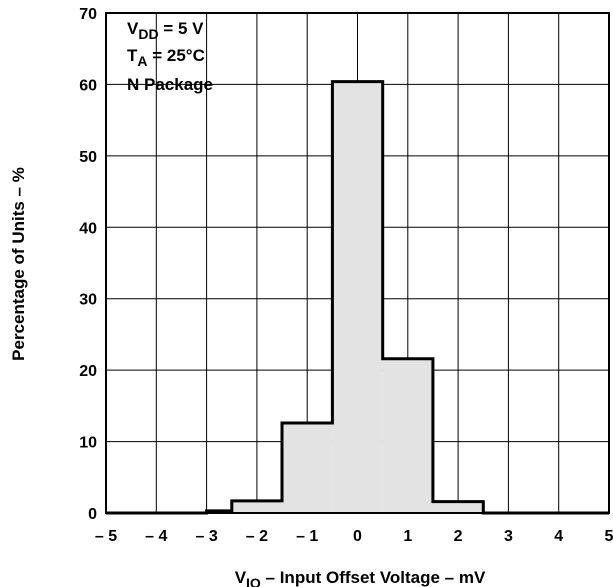 The height and width of the screenshot is (587, 613). I want to click on x-tick-label: 1, so click(407, 536).